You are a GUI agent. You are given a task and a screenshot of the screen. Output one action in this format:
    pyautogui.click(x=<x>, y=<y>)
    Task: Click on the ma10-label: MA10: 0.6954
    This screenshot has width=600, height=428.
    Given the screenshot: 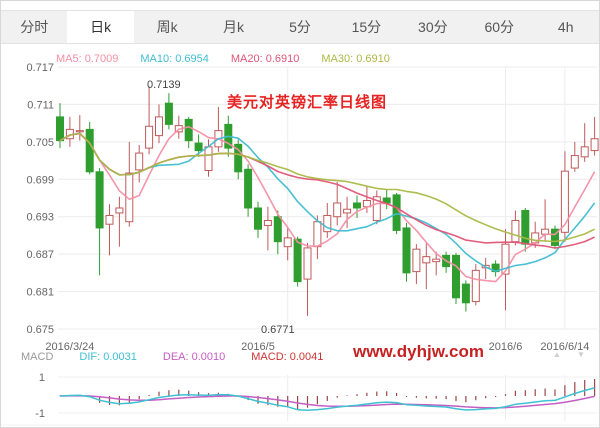 What is the action you would take?
    pyautogui.click(x=174, y=59)
    